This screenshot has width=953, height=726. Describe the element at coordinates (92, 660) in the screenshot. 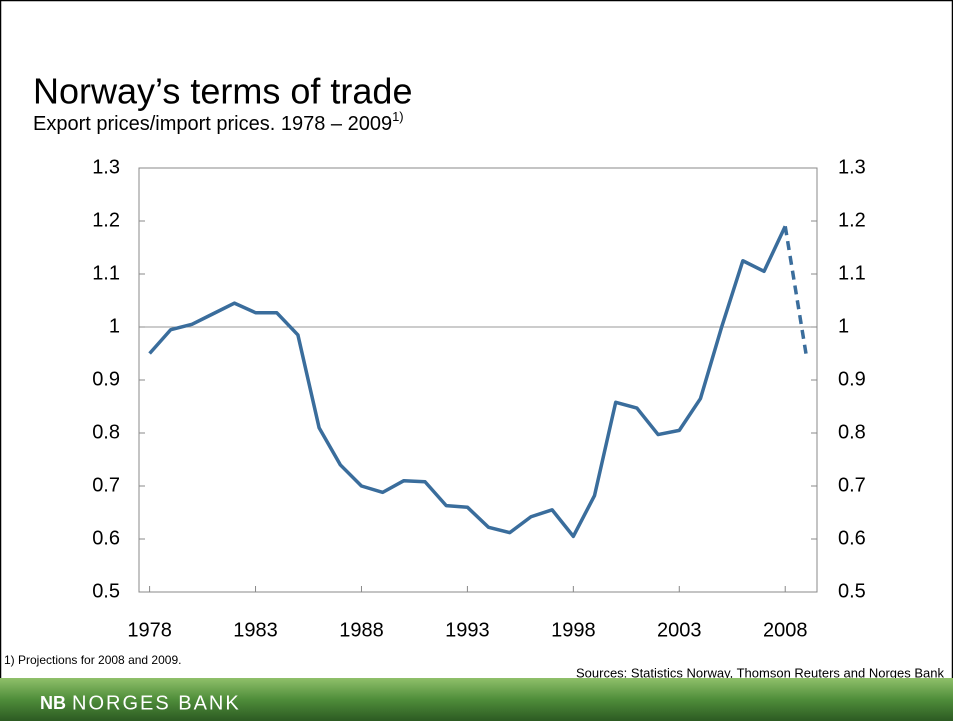

I see `footnote: 1) Projections for 2008 and 2009.` at that location.